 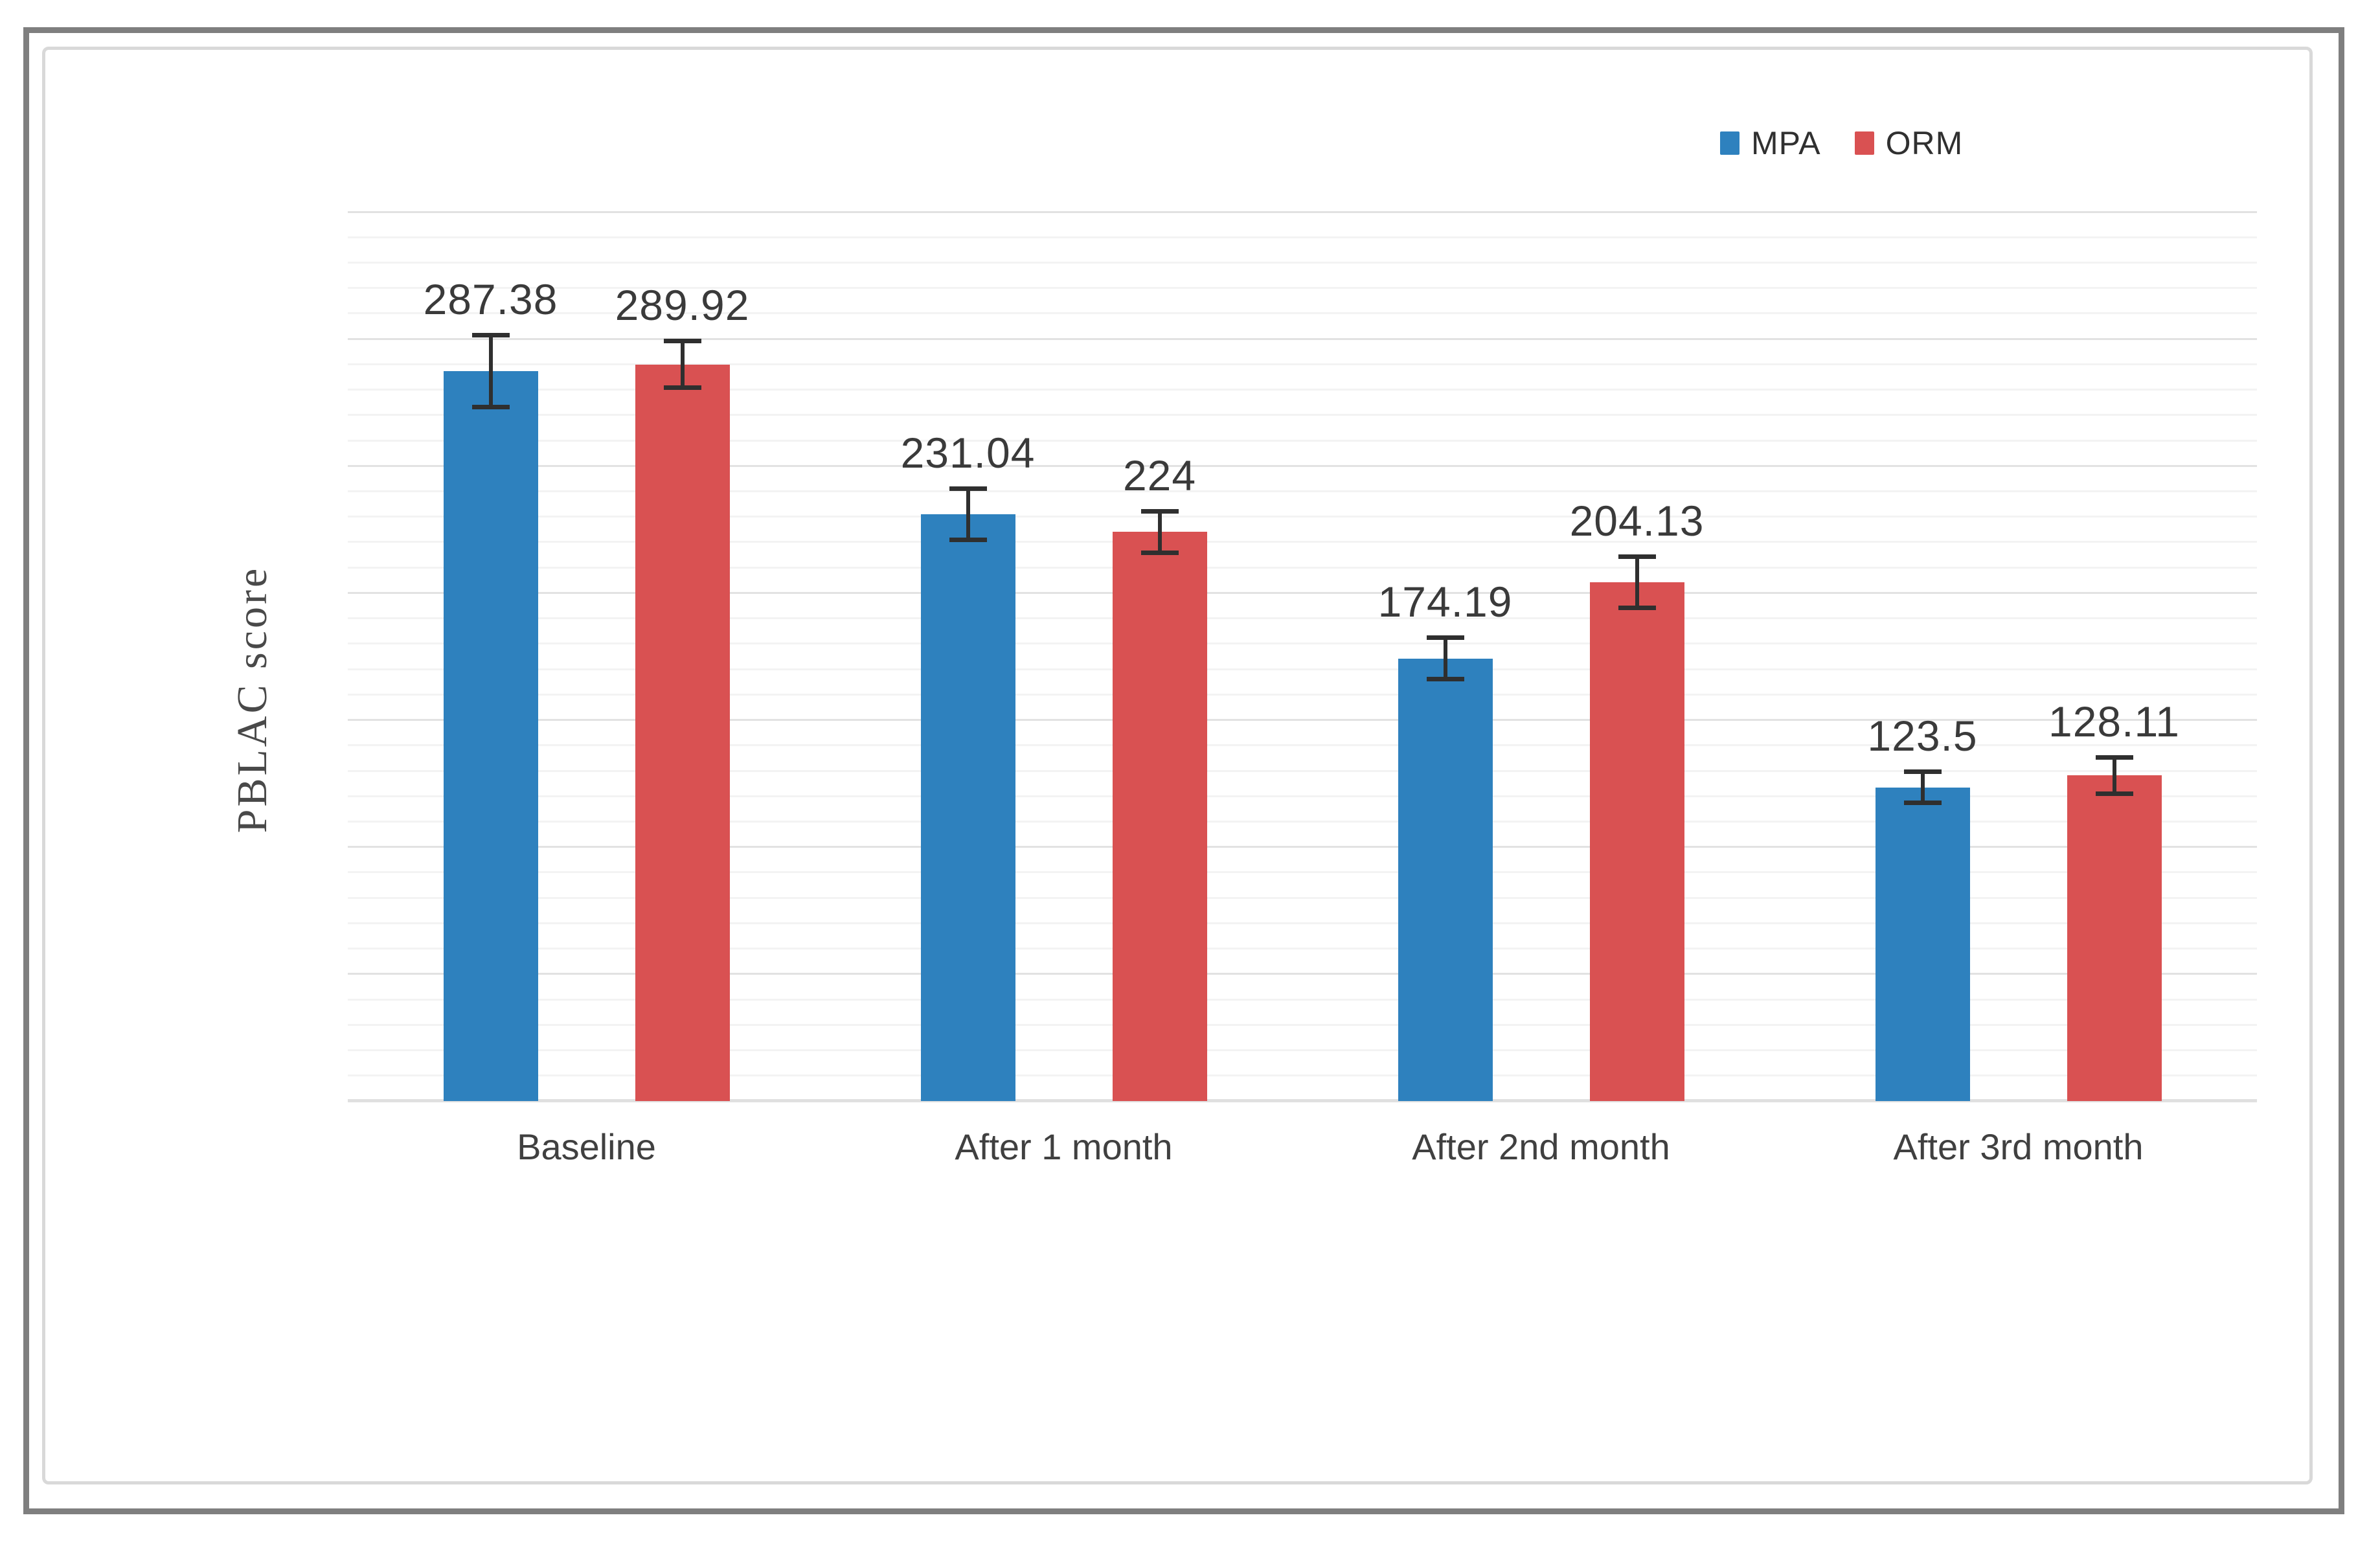 What do you see at coordinates (1445, 602) in the screenshot?
I see `data-label-mpa-after-2nd-month: 174.19` at bounding box center [1445, 602].